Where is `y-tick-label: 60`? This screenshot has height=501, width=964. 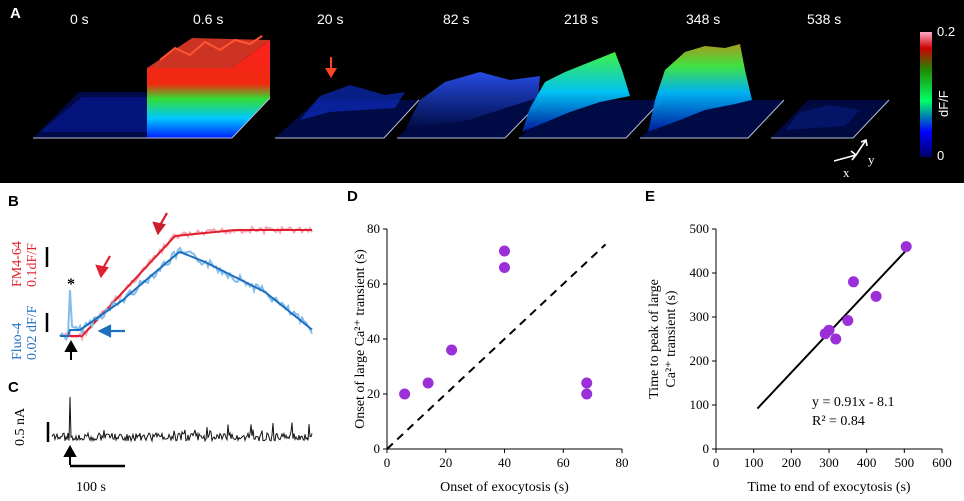 y-tick-label: 60 is located at coordinates (373, 283).